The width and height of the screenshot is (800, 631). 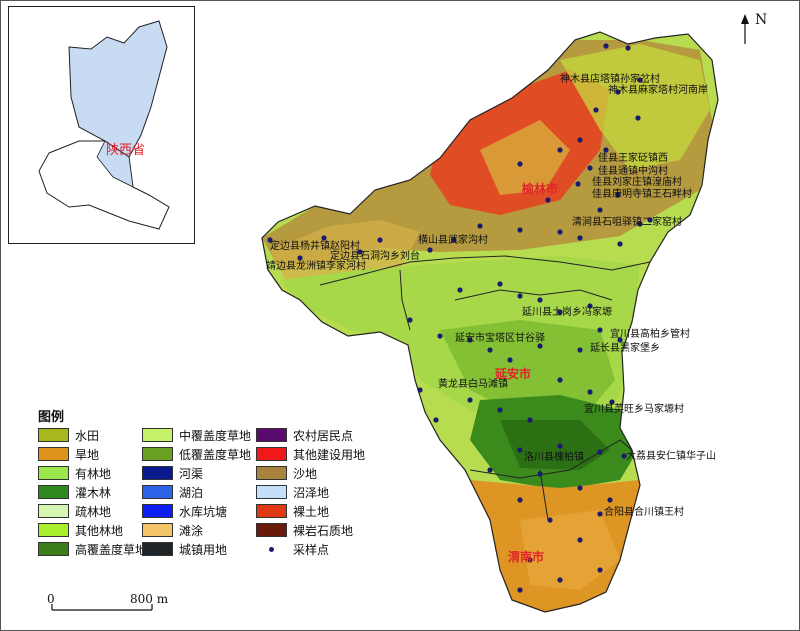 I want to click on place-label: 定边县石洞沟乡刘台, so click(x=375, y=256).